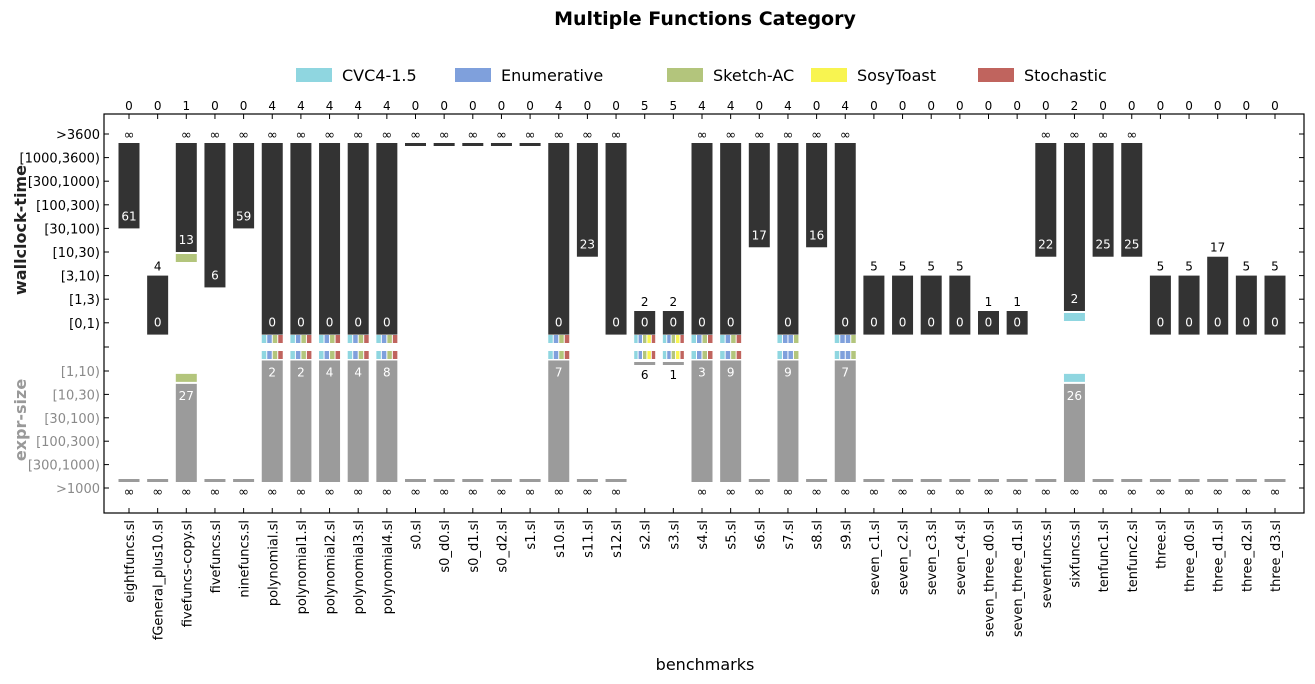 The width and height of the screenshot is (1315, 684). I want to click on size-bar-label: 26, so click(1074, 396).